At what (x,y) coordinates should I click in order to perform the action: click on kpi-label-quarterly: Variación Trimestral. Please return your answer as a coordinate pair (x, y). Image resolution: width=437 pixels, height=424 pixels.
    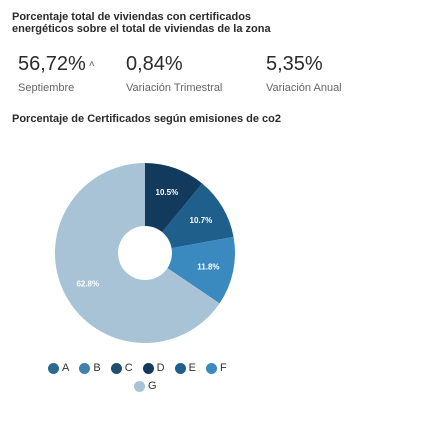
    Looking at the image, I should click on (174, 88).